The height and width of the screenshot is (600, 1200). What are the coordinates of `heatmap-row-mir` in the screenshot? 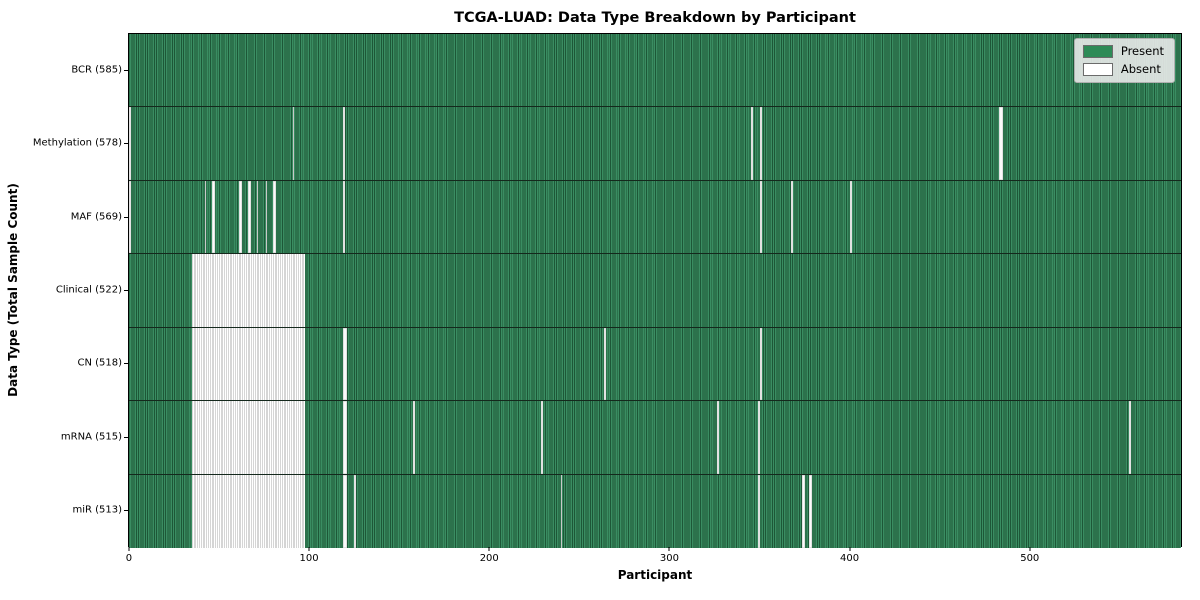 It's located at (655, 511).